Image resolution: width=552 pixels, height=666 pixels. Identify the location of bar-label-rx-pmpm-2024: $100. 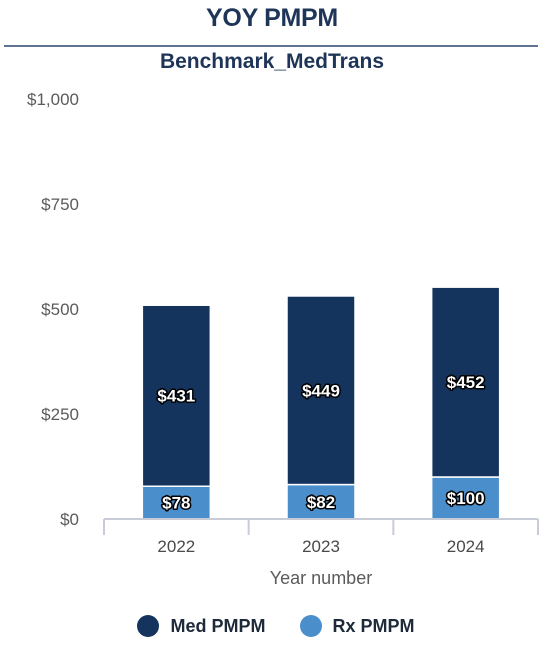
(466, 498).